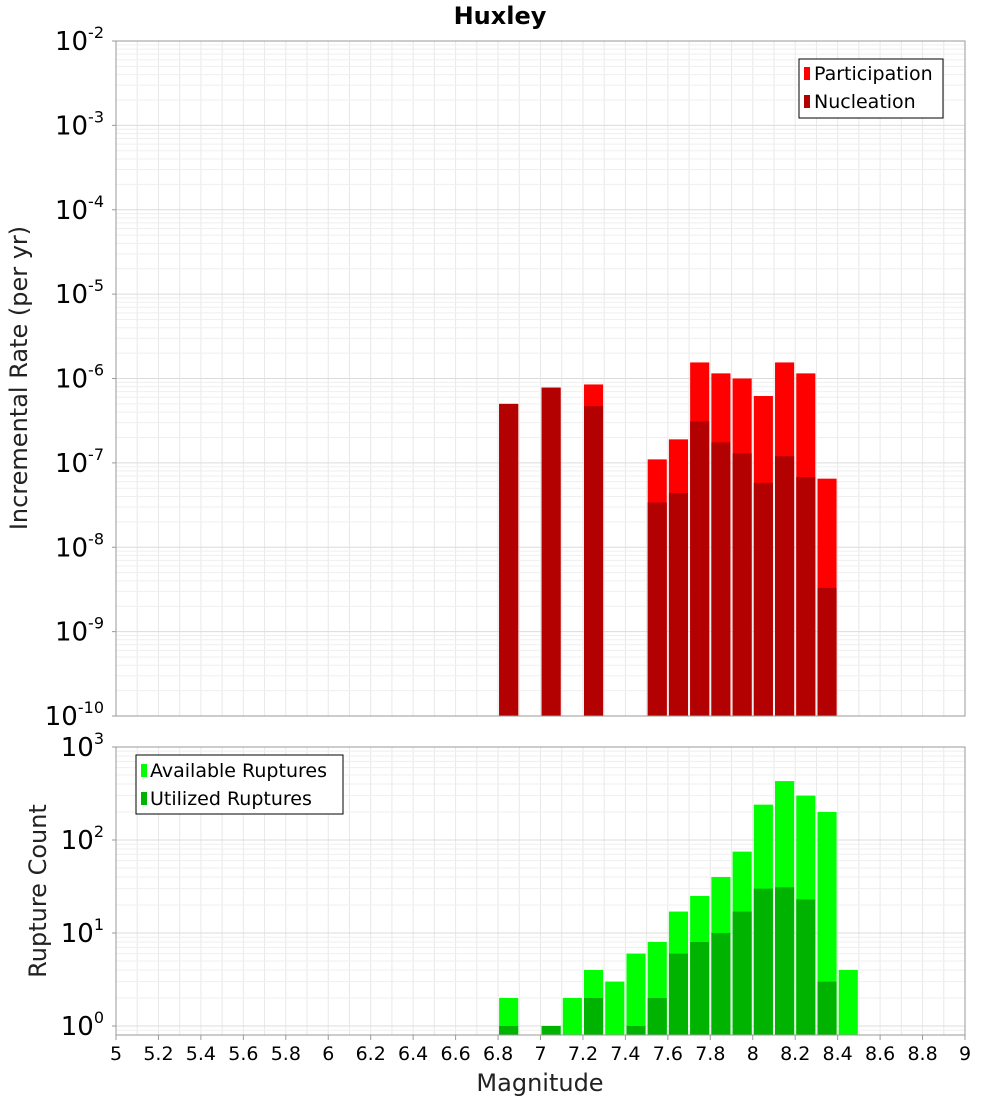 This screenshot has height=1100, width=1000. Describe the element at coordinates (79, 293) in the screenshot. I see `top-y-tick-label: 10⁻⁵` at that location.